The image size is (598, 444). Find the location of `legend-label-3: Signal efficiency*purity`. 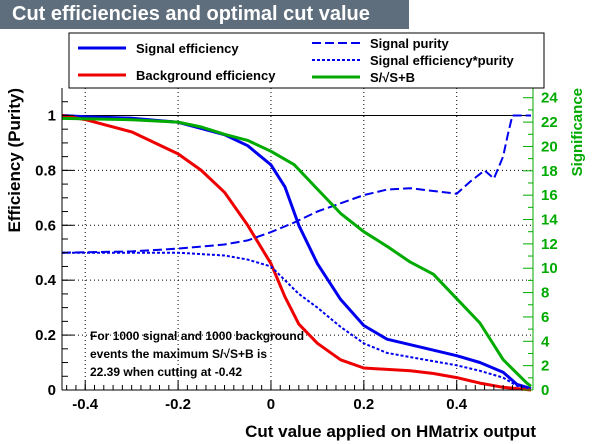

legend-label-3: Signal efficiency*purity is located at coordinates (442, 60).